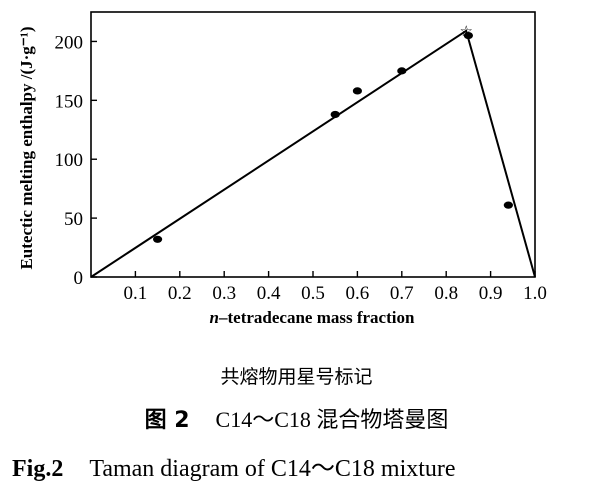 This screenshot has width=593, height=493. I want to click on y-tick-label: 0, so click(79, 278).